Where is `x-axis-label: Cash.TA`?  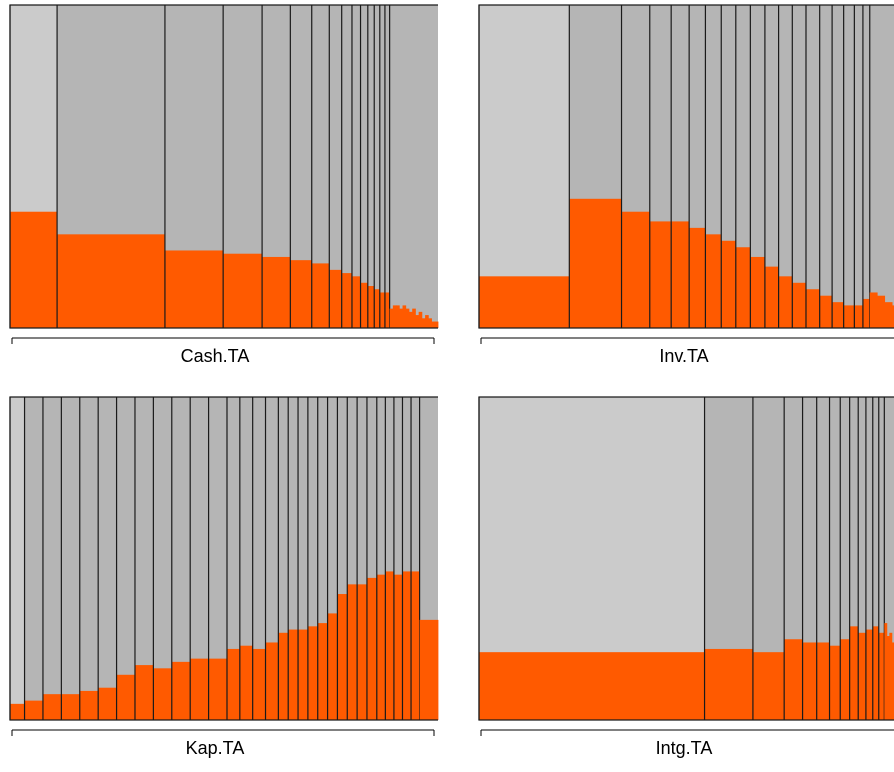 x-axis-label: Cash.TA is located at coordinates (215, 356).